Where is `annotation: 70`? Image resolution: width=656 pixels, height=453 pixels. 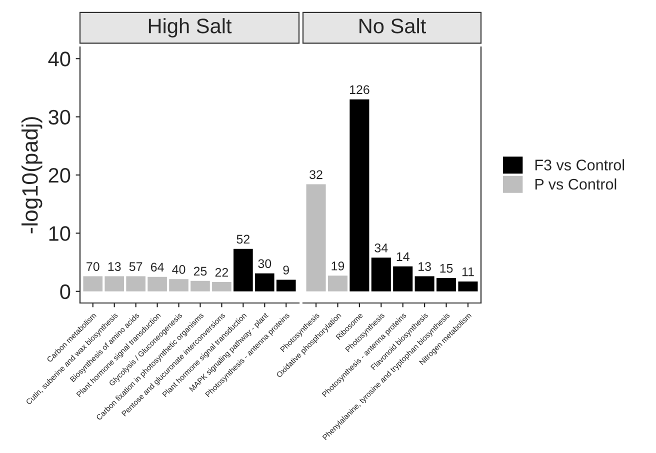
annotation: 70 is located at coordinates (93, 266).